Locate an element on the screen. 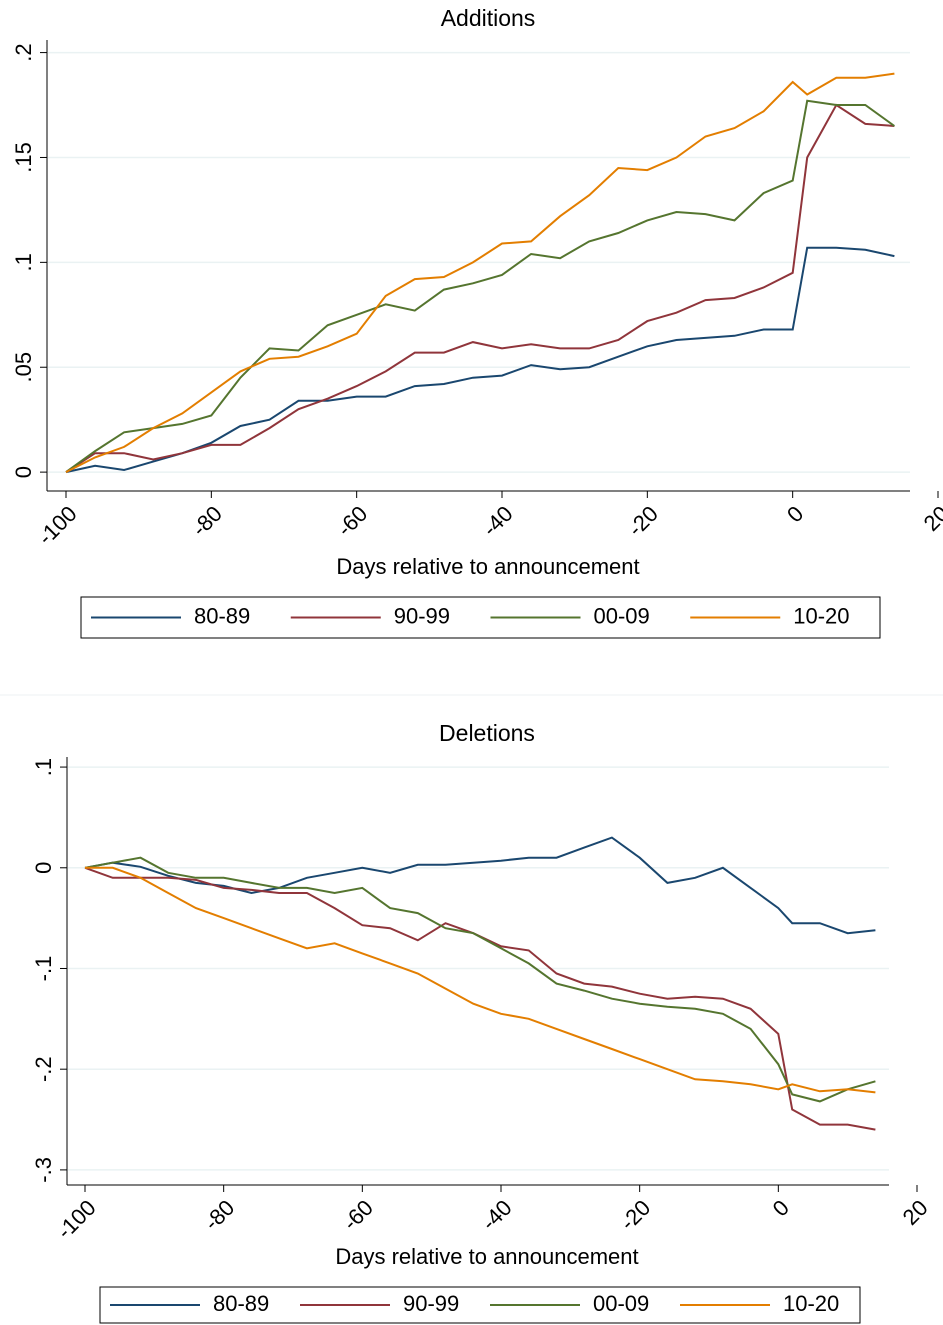  y-tick-label: .05 is located at coordinates (23, 367).